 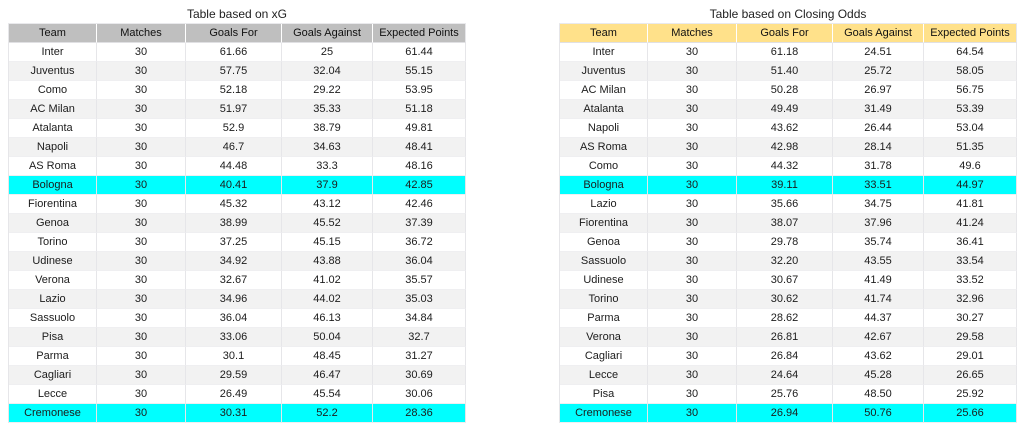 What do you see at coordinates (970, 223) in the screenshot?
I see `value-cell: 41.24` at bounding box center [970, 223].